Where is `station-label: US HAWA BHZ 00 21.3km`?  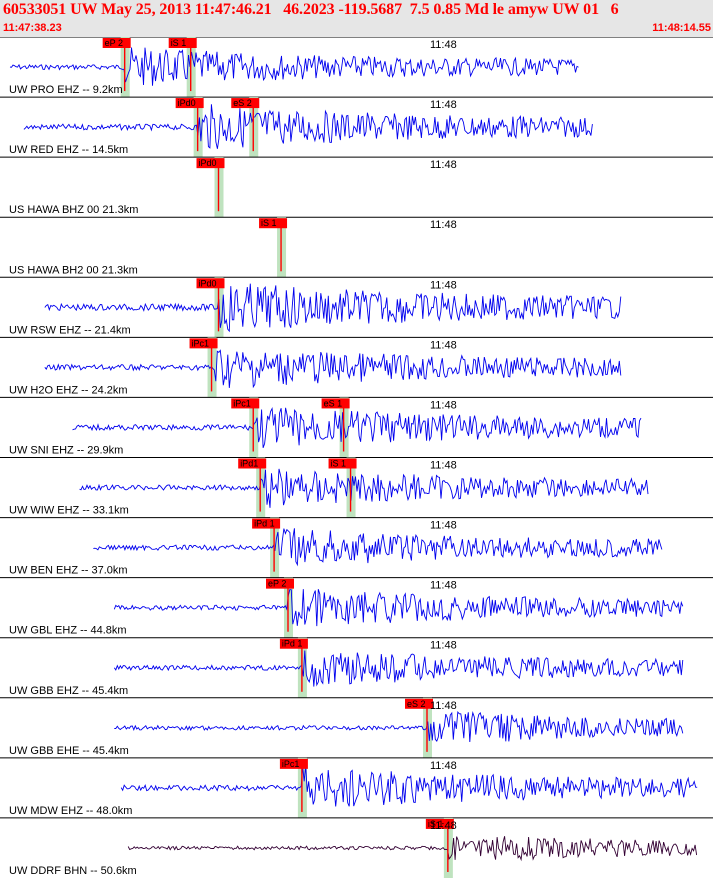 station-label: US HAWA BHZ 00 21.3km is located at coordinates (73, 210).